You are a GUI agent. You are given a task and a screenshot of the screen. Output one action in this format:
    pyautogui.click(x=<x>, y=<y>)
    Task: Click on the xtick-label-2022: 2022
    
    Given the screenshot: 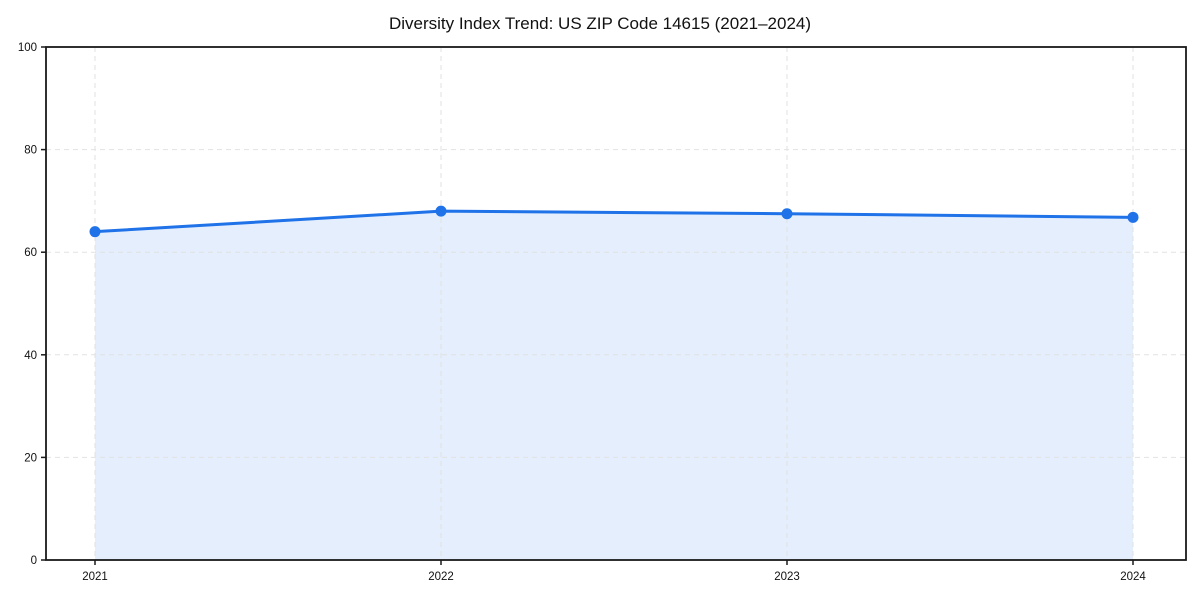 What is the action you would take?
    pyautogui.click(x=441, y=577)
    